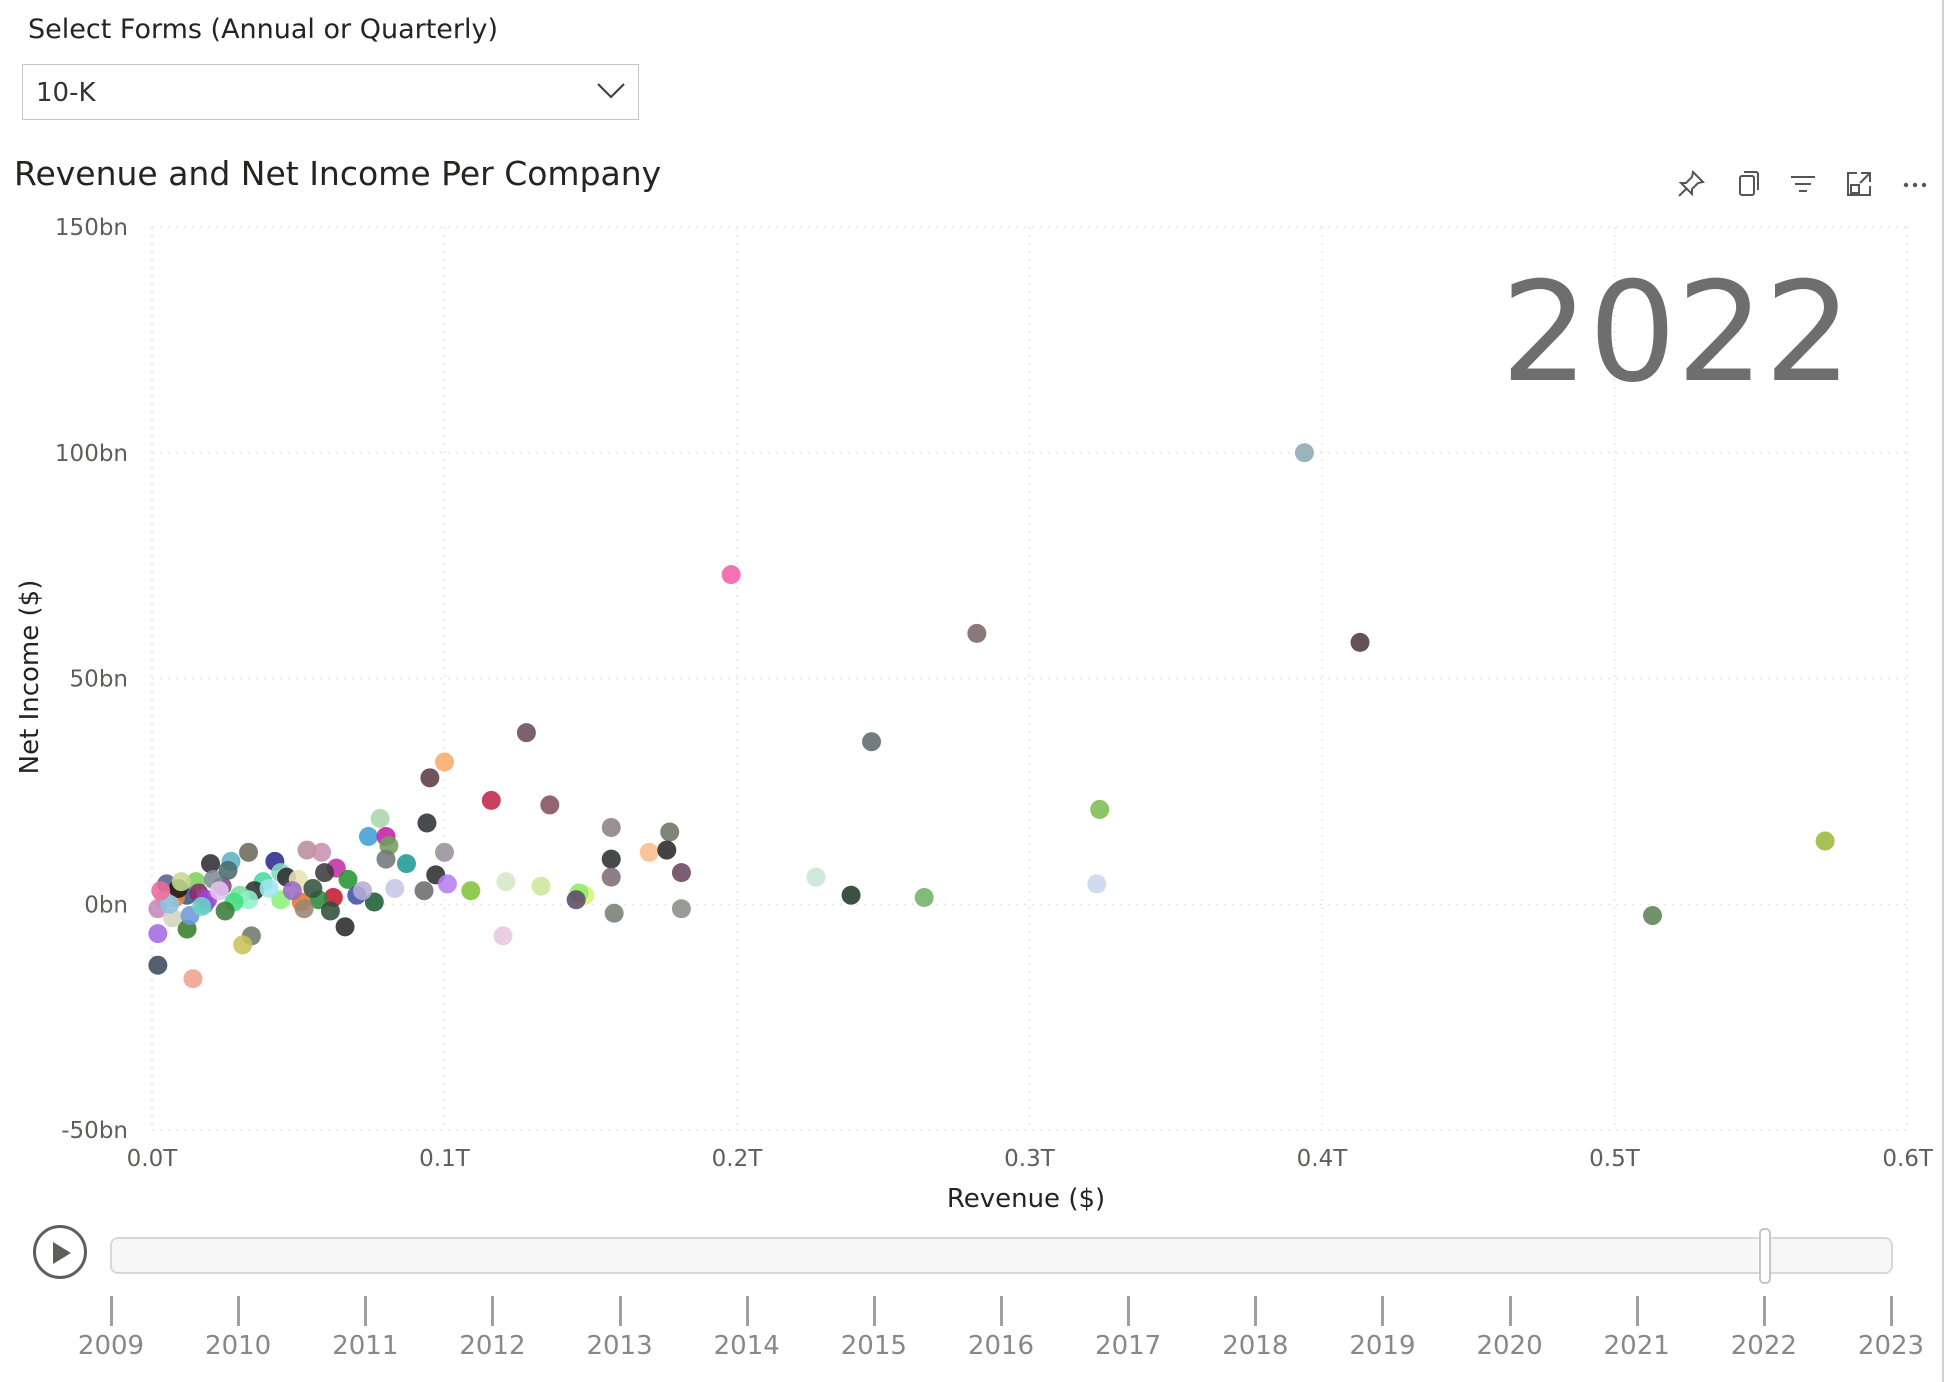  I want to click on more-options-icon, so click(1915, 184).